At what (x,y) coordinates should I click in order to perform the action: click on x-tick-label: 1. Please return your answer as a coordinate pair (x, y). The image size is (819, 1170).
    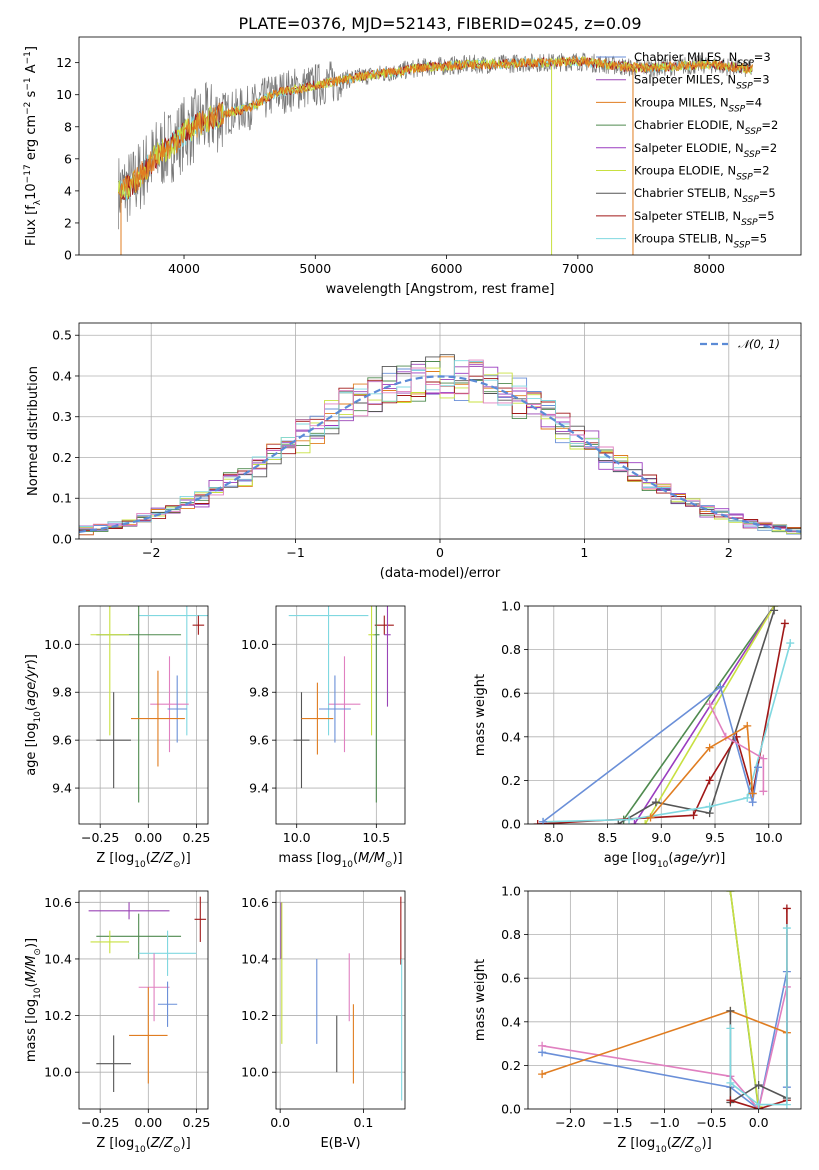
    Looking at the image, I should click on (584, 552).